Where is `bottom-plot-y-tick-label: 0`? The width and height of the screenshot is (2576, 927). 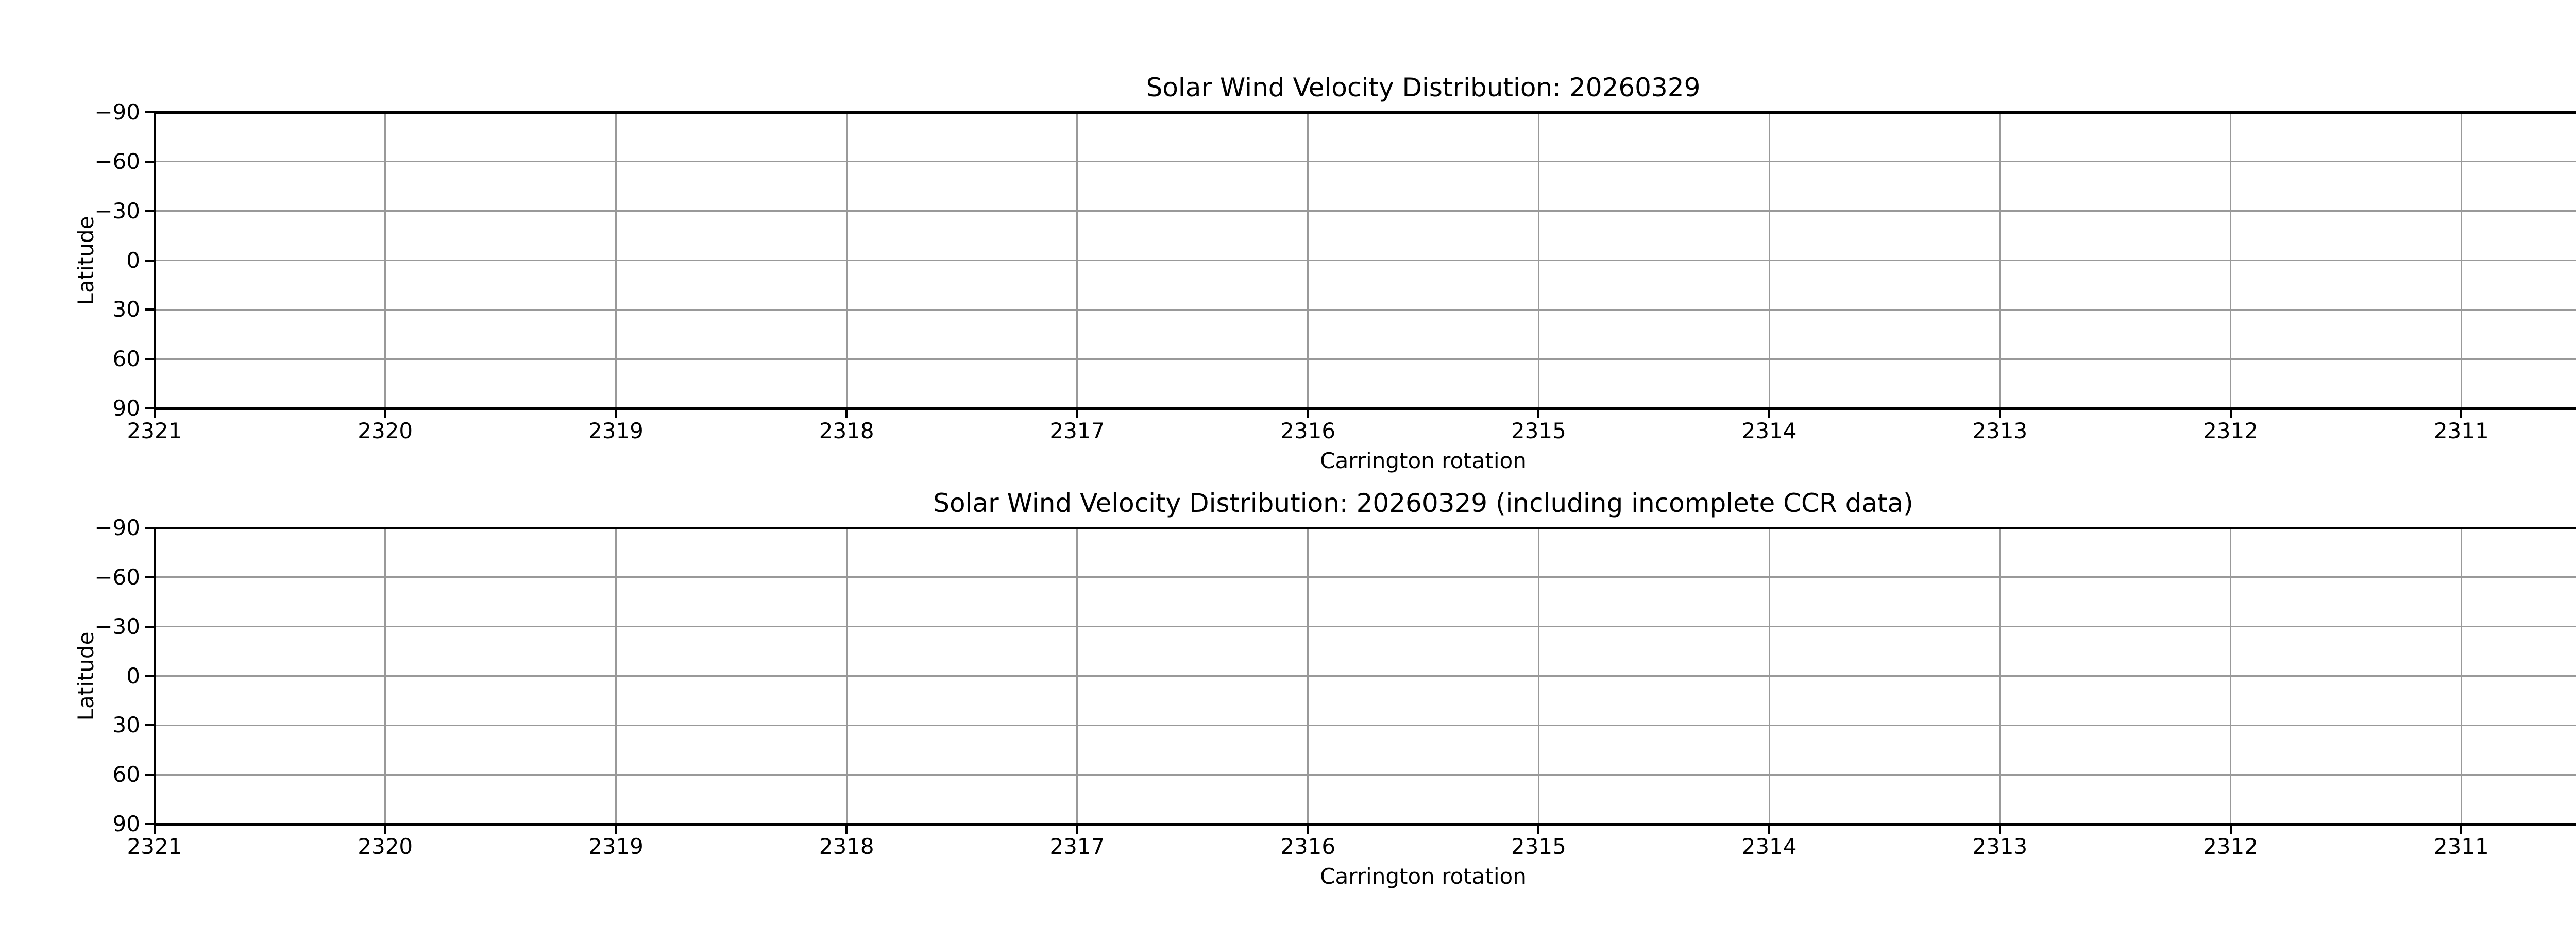
bottom-plot-y-tick-label: 0 is located at coordinates (133, 676).